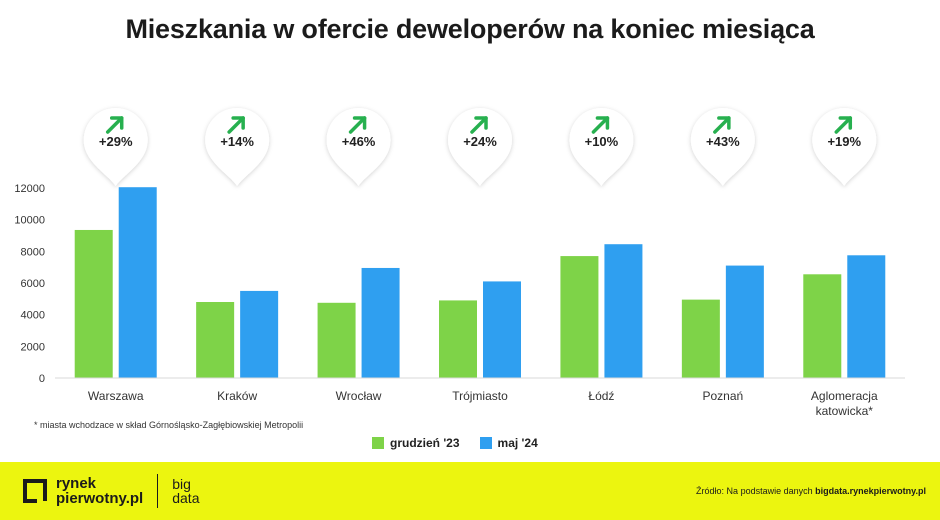  I want to click on logo-bracket-icon, so click(35, 491).